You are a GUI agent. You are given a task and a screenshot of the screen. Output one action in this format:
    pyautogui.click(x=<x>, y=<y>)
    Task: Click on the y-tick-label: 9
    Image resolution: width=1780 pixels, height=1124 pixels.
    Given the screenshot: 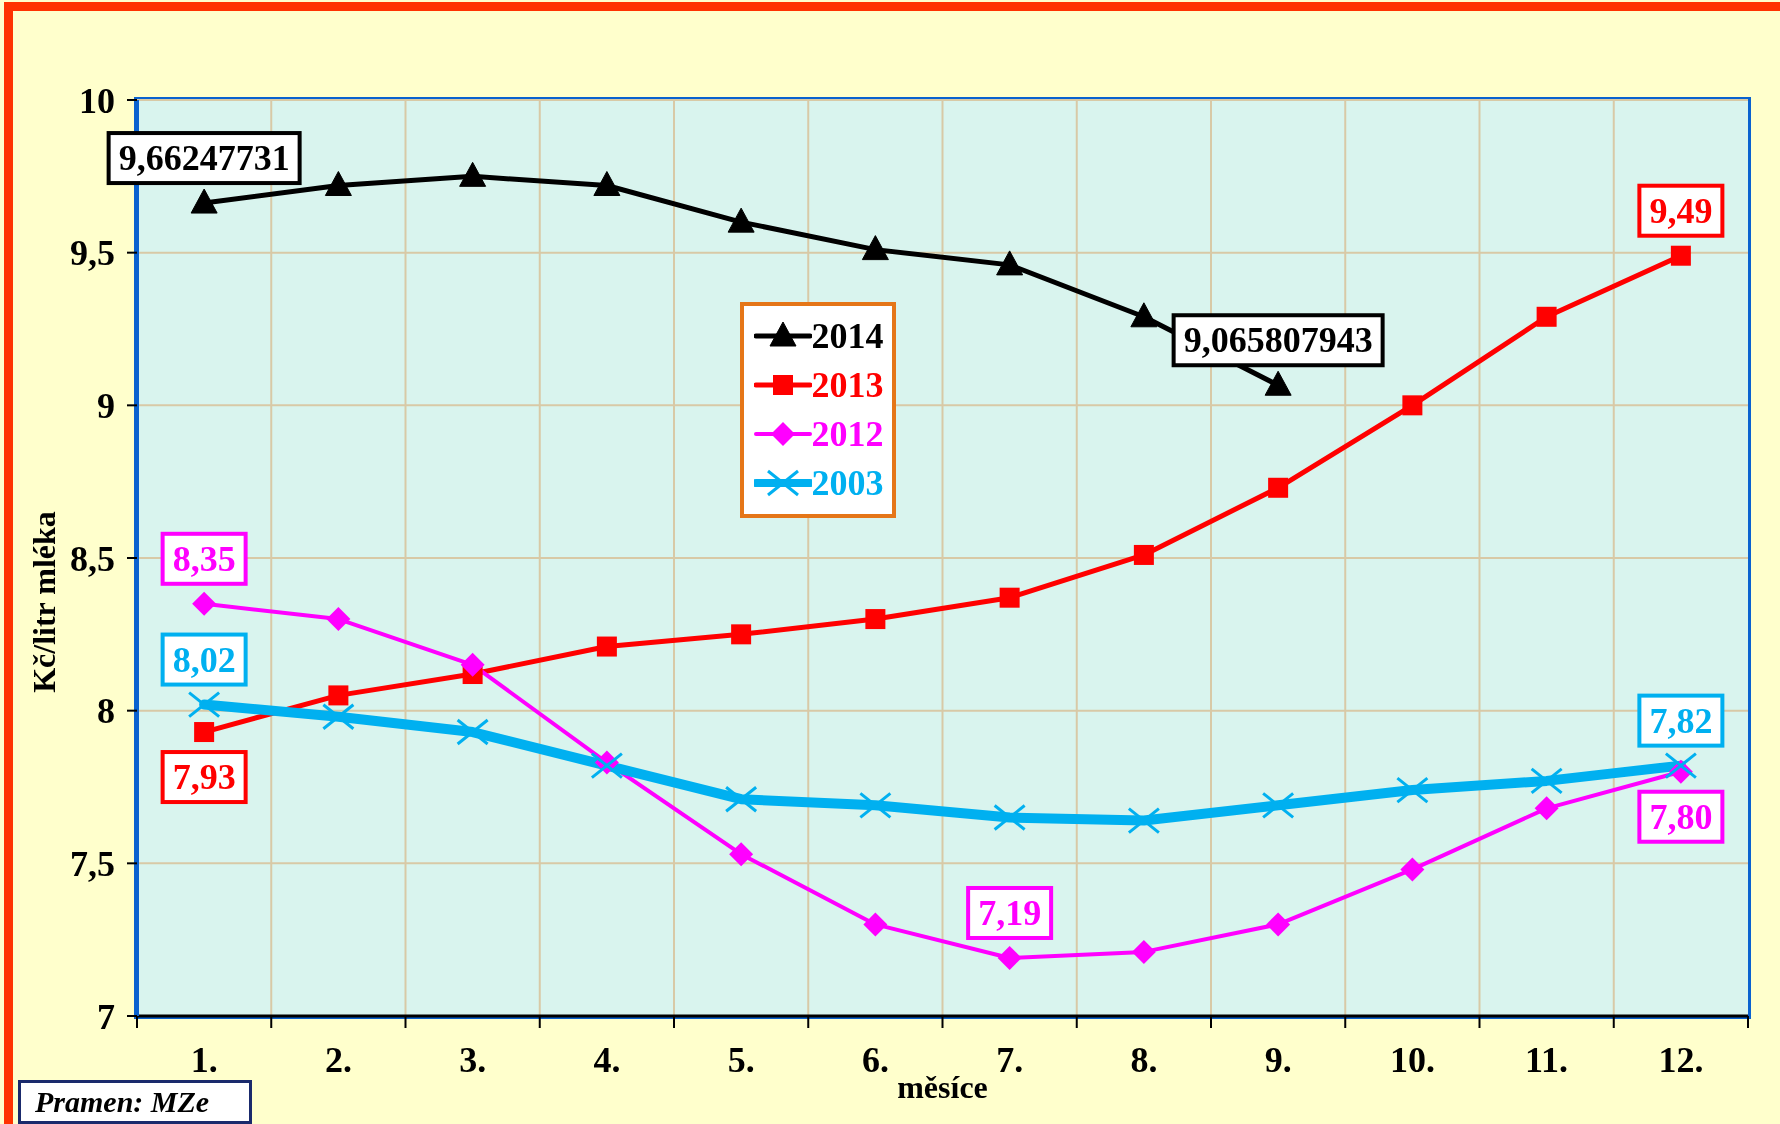 What is the action you would take?
    pyautogui.click(x=106, y=406)
    